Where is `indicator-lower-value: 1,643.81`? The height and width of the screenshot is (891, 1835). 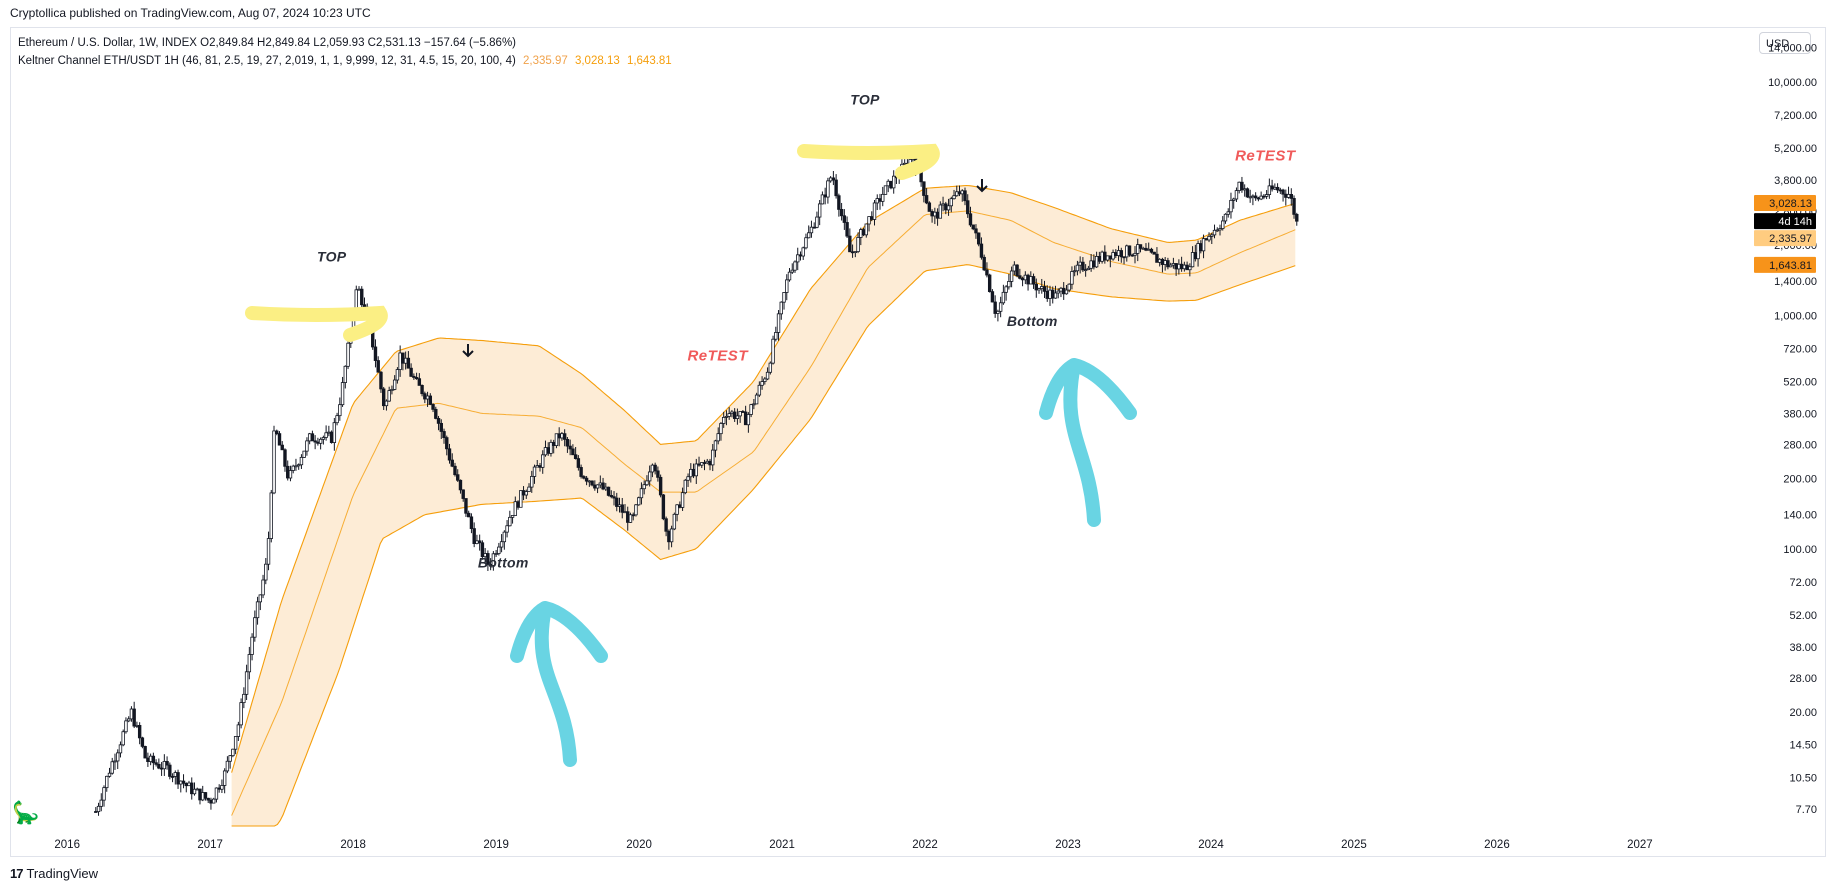 indicator-lower-value: 1,643.81 is located at coordinates (649, 61).